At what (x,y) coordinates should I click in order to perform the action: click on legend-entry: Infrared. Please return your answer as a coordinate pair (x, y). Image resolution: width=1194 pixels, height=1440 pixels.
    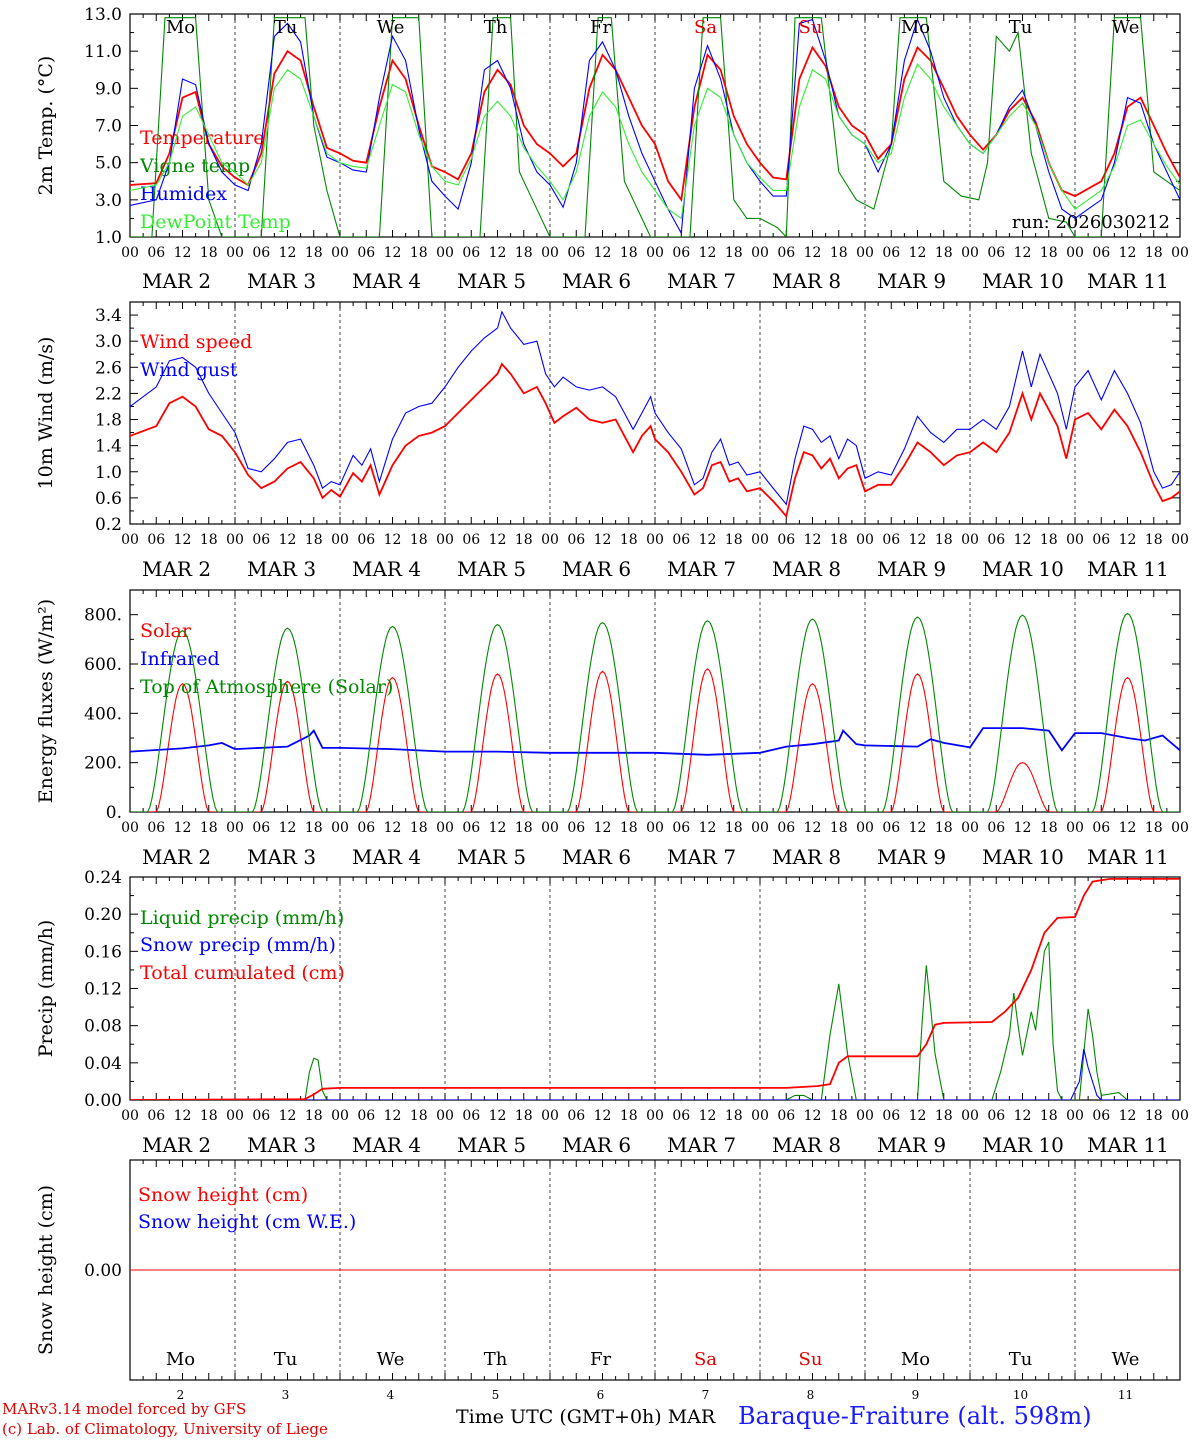
    Looking at the image, I should click on (180, 659).